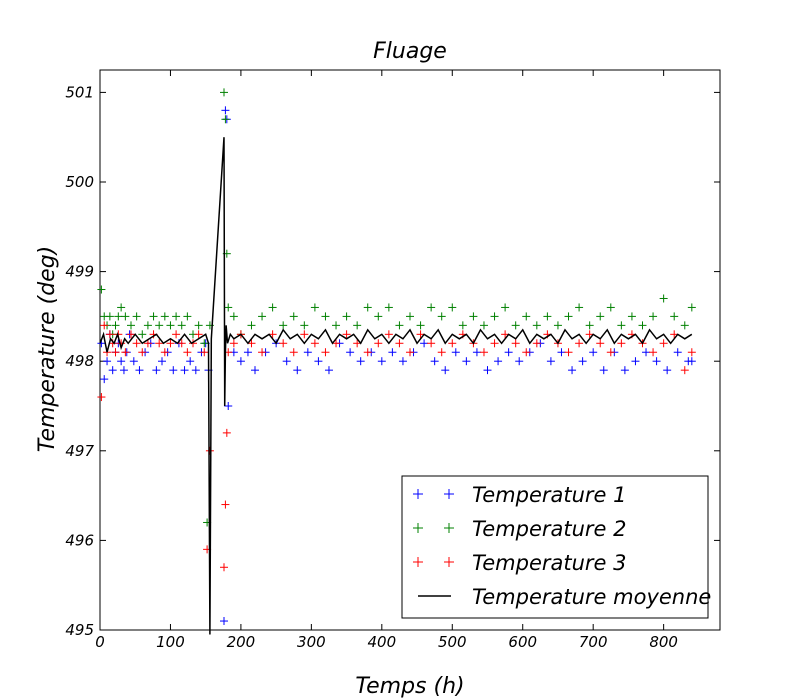 The image size is (800, 700). What do you see at coordinates (410, 51) in the screenshot?
I see `chart-title: Fluage` at bounding box center [410, 51].